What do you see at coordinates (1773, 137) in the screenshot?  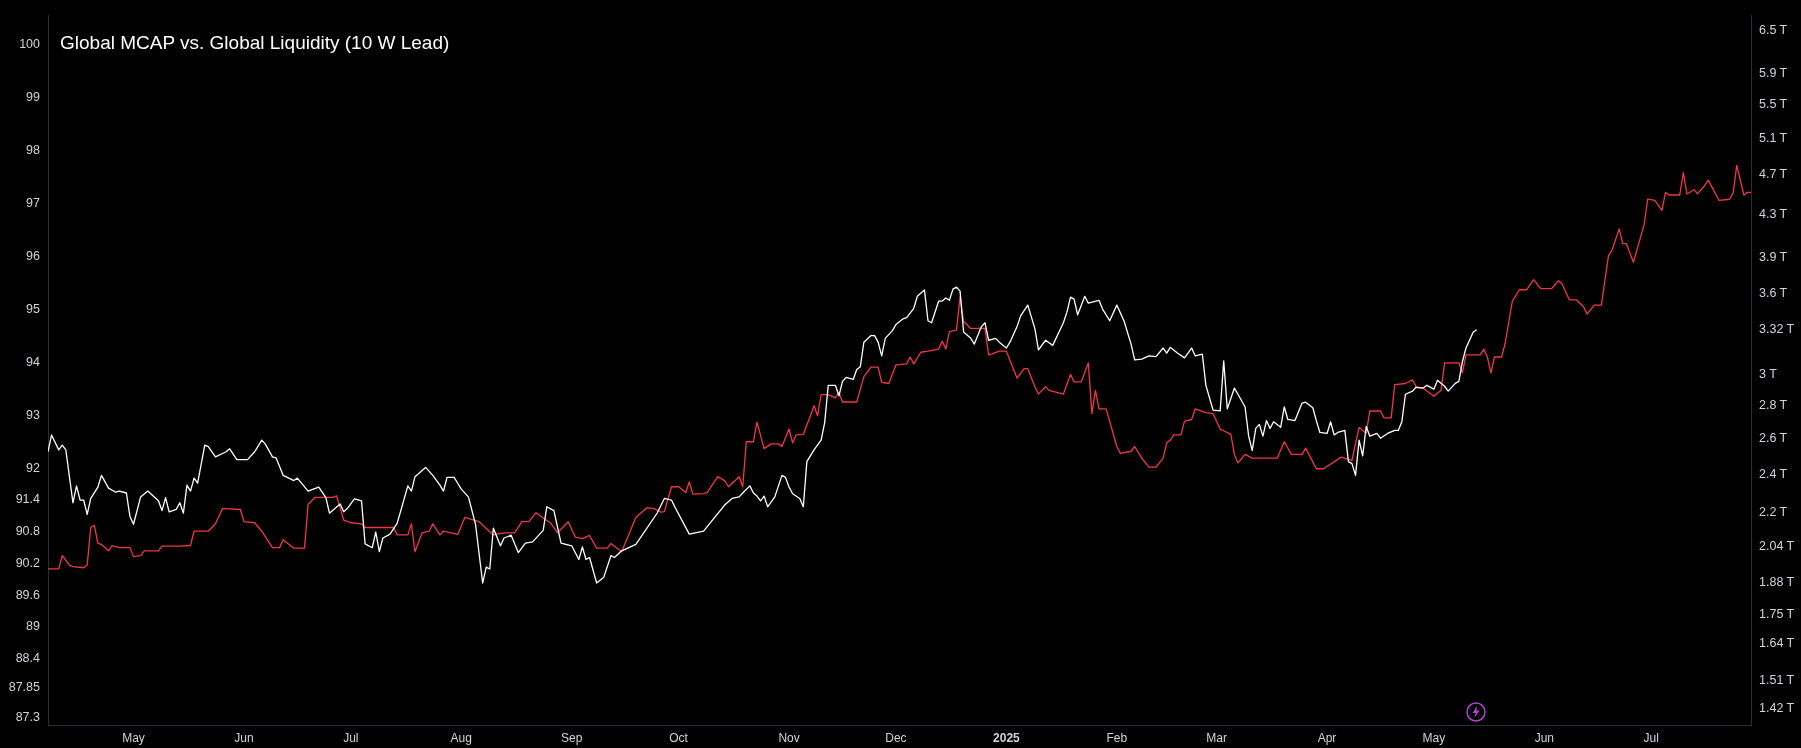 I see `y2-tick-label: 5.1 T` at bounding box center [1773, 137].